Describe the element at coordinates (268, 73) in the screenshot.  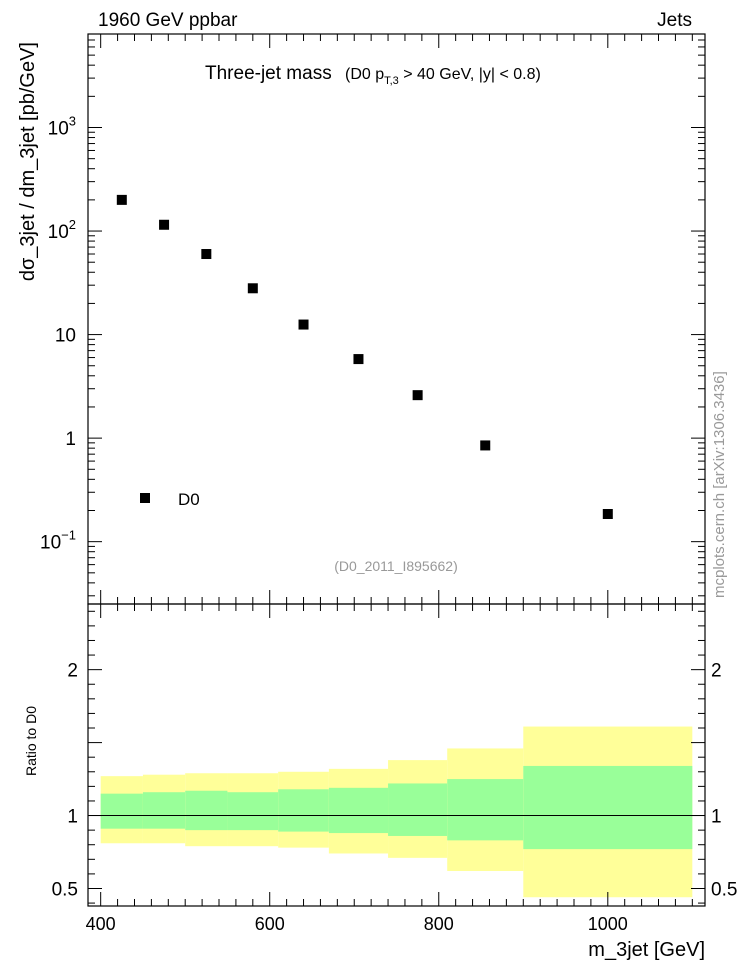
I see `plot-title-main: Three-jet mass` at that location.